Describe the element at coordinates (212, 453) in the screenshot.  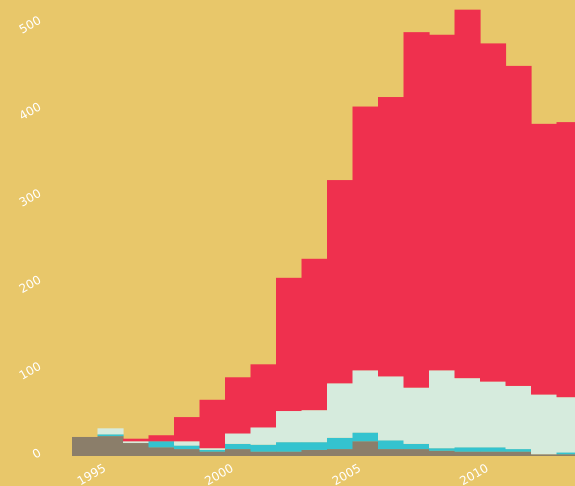
I see `bar-brown-1999` at that location.